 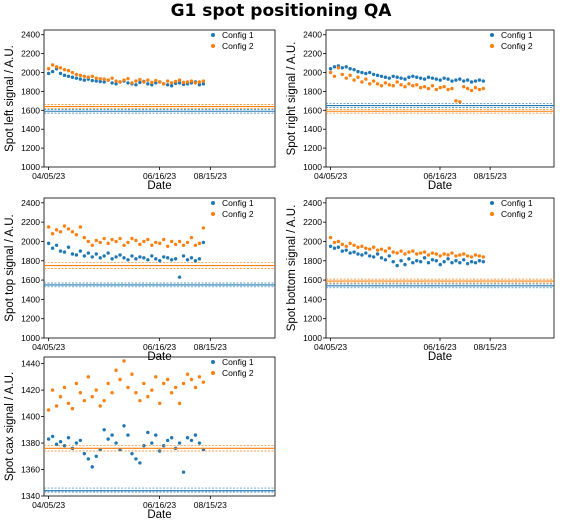 What do you see at coordinates (30, 280) in the screenshot?
I see `y-tick-label: 1600` at bounding box center [30, 280].